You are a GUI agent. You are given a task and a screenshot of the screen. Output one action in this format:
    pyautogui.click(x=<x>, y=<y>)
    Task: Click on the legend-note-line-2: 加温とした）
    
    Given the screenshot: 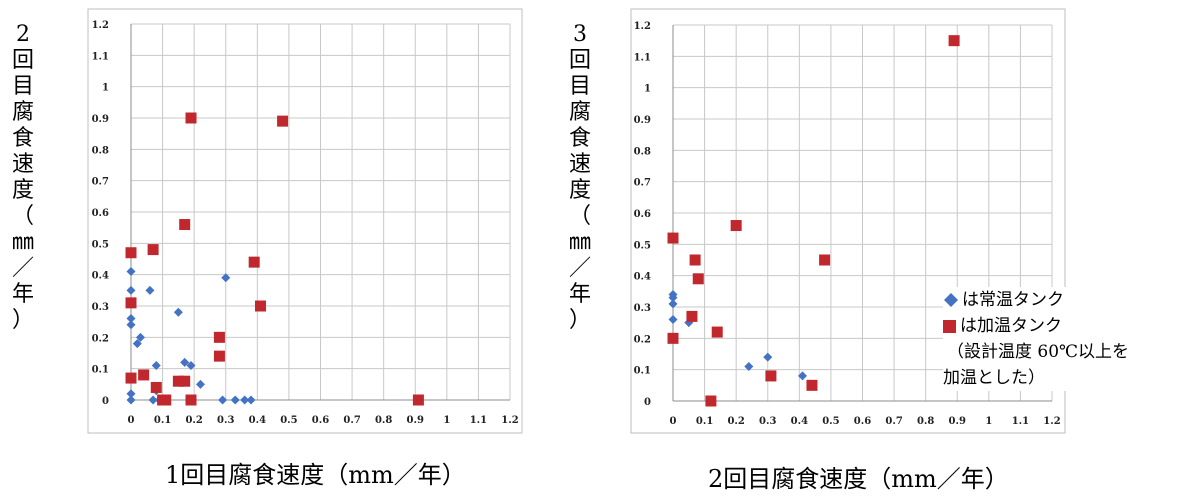 What is the action you would take?
    pyautogui.click(x=994, y=378)
    